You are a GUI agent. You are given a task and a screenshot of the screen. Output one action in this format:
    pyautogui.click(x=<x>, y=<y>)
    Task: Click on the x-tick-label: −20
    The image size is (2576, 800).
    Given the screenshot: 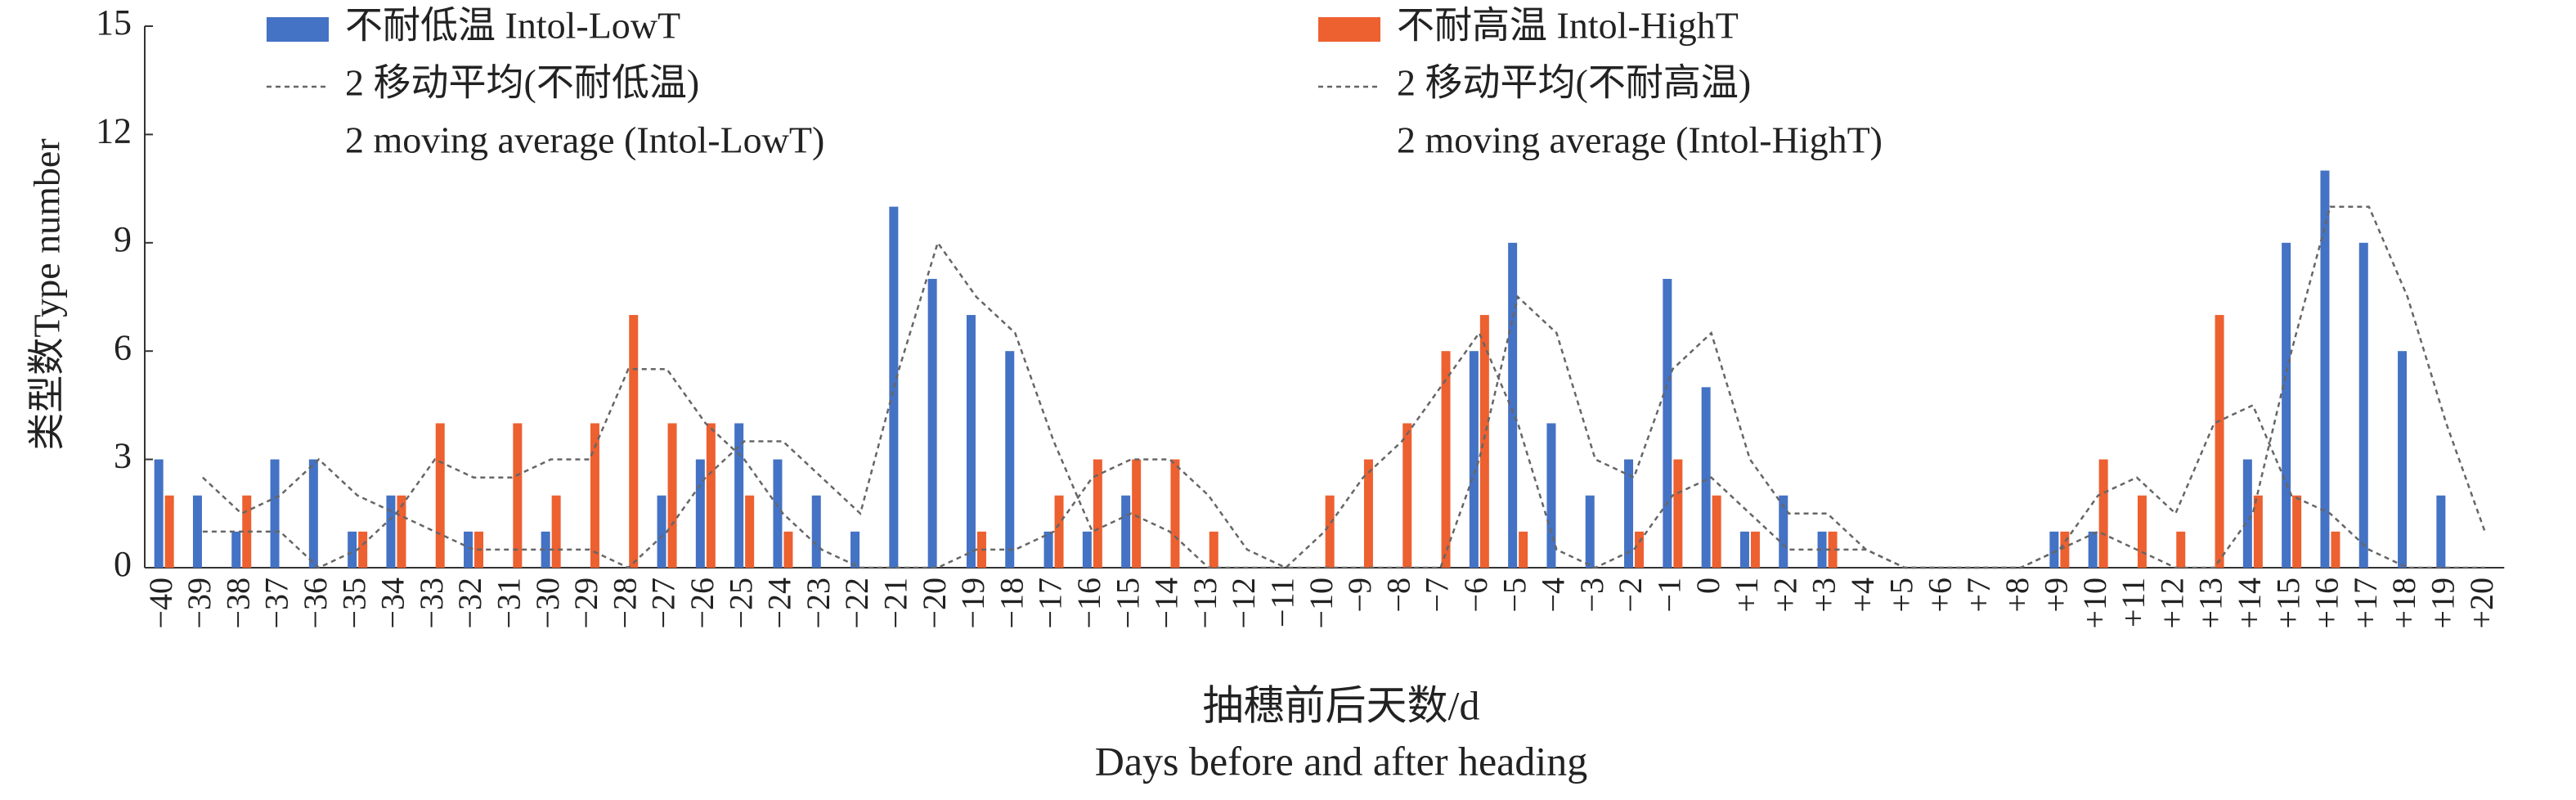 What is the action you would take?
    pyautogui.click(x=934, y=603)
    